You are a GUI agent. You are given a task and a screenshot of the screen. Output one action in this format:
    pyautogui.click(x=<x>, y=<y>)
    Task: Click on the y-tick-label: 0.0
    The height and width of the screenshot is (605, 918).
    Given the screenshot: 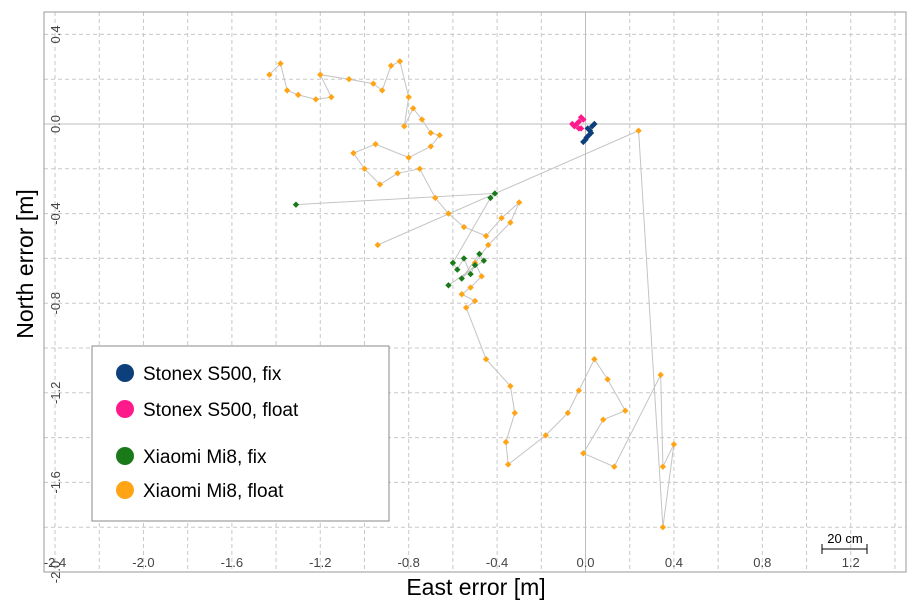 What is the action you would take?
    pyautogui.click(x=55, y=124)
    